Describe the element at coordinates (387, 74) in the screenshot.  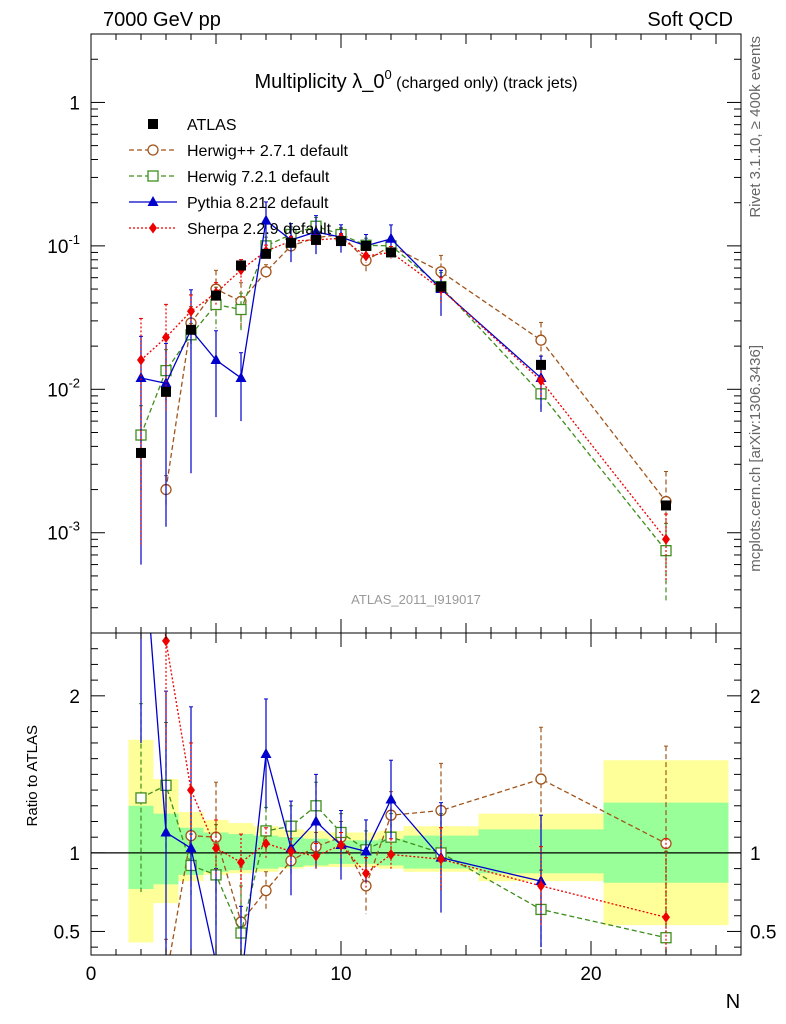
I see `title-superscript: 0` at that location.